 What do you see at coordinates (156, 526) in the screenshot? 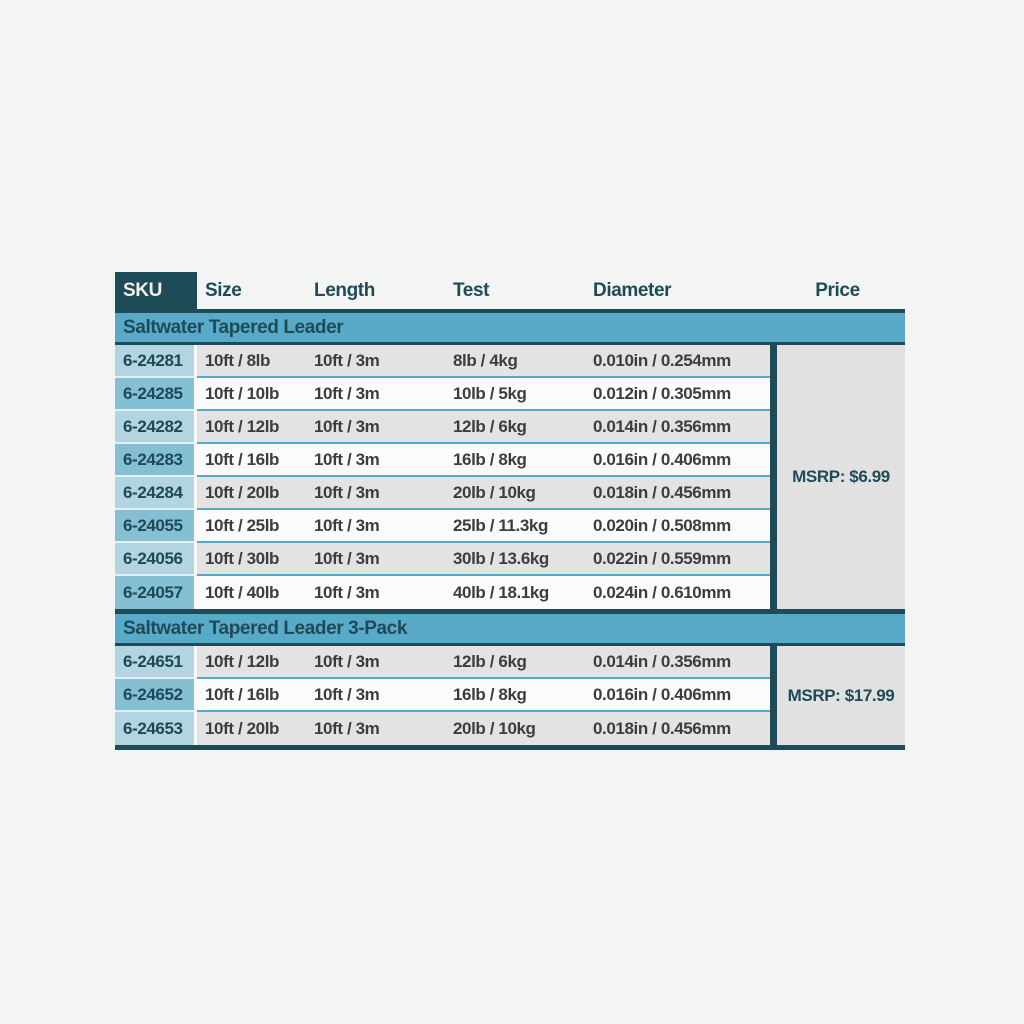
I see `cell-sku: 6-24055` at bounding box center [156, 526].